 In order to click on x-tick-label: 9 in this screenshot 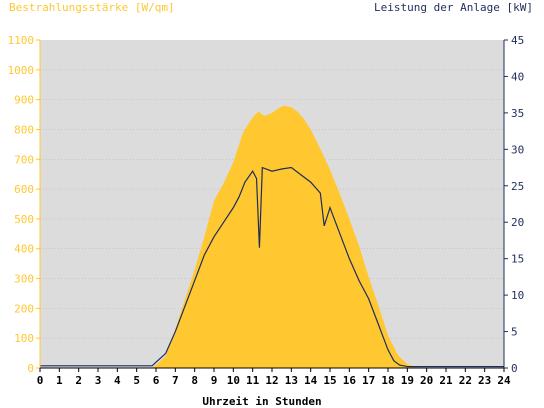, I will do `click(214, 380)`.